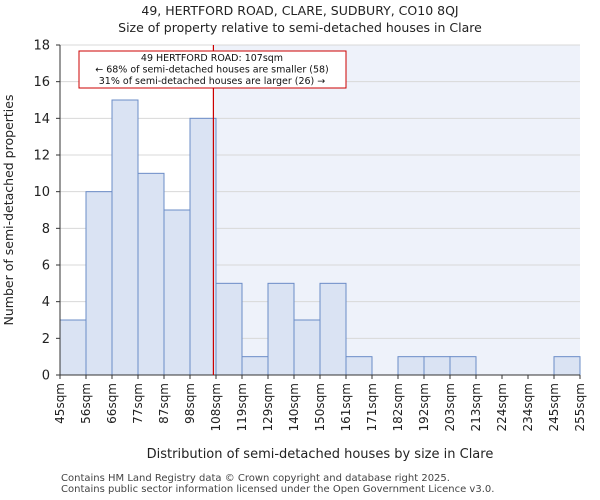  Describe the element at coordinates (294, 407) in the screenshot. I see `x-tick-label: 140sqm` at that location.